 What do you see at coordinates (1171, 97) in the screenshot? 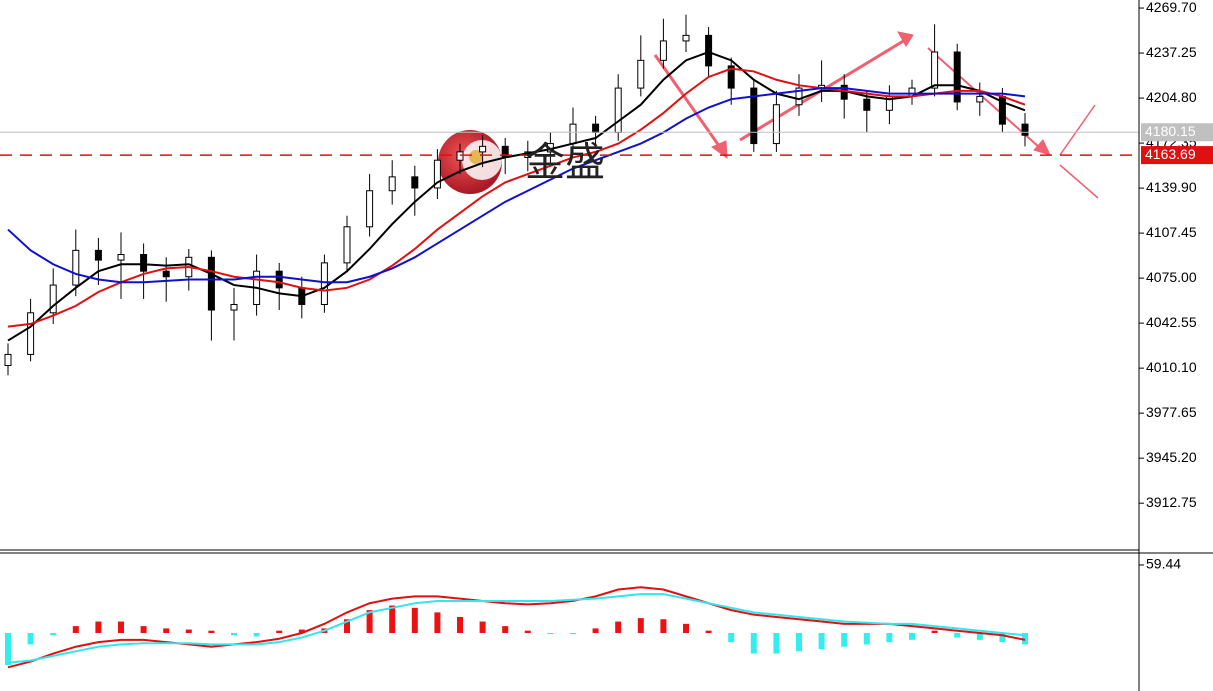
I see `y-tick-label: 4204.80` at bounding box center [1171, 97].